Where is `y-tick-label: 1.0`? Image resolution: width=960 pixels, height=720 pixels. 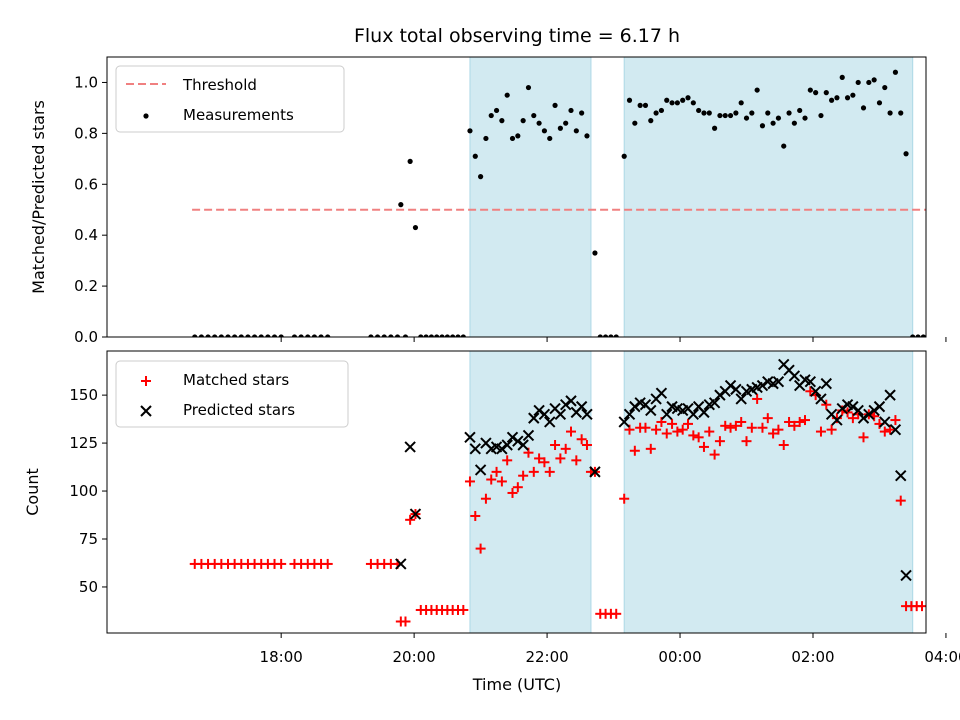
y-tick-label: 1.0 is located at coordinates (86, 82).